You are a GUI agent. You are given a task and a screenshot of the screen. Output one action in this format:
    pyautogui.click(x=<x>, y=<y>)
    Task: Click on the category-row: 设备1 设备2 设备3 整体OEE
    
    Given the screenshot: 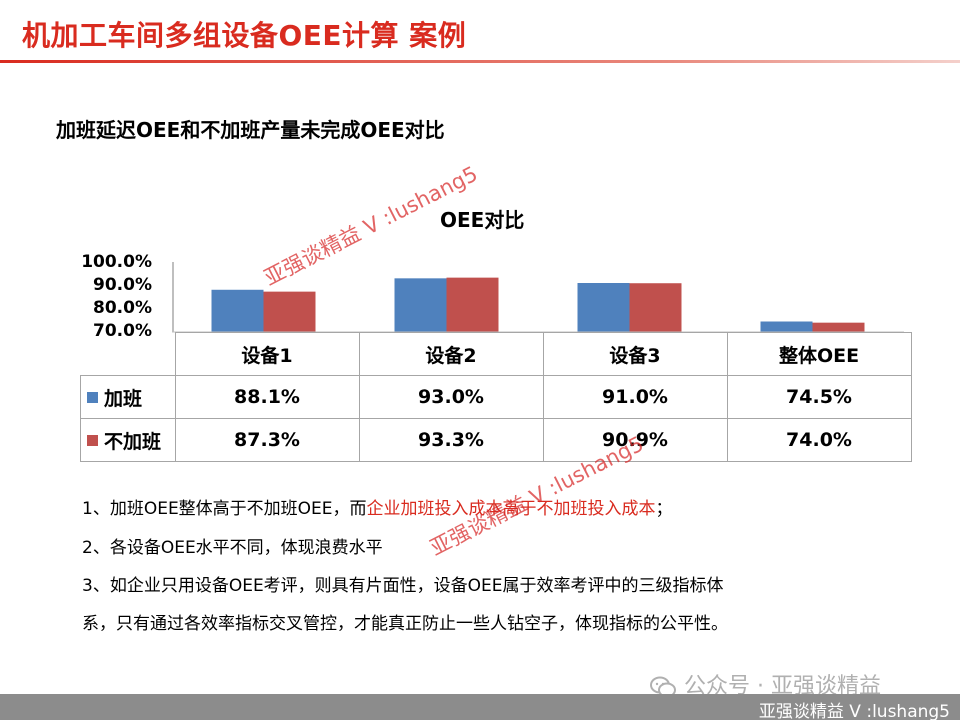 What is the action you would take?
    pyautogui.click(x=496, y=354)
    